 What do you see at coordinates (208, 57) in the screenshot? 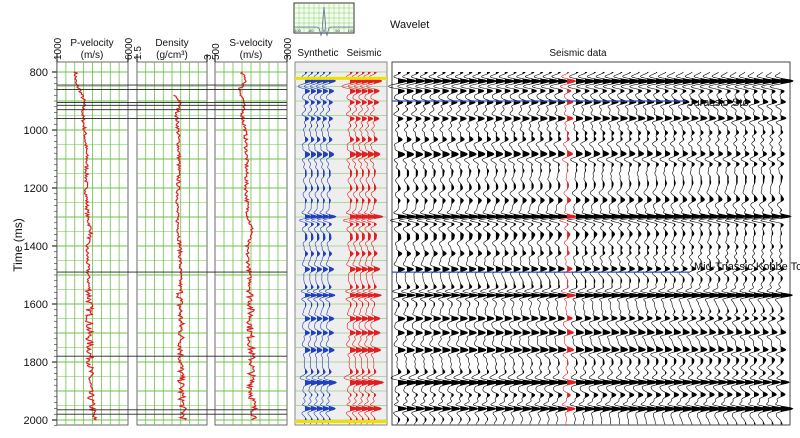
I see `density-max: 3` at bounding box center [208, 57].